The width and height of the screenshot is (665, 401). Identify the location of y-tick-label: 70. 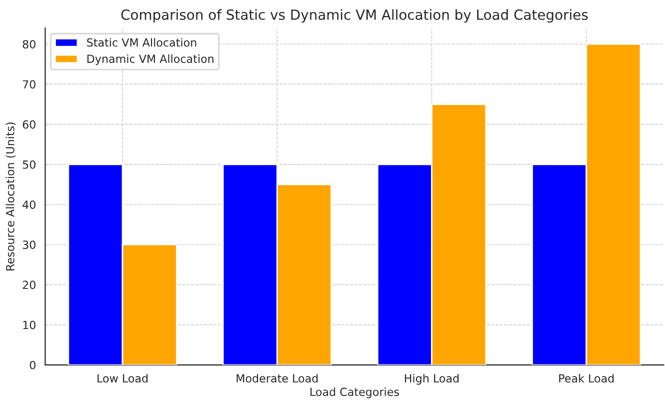
(29, 84).